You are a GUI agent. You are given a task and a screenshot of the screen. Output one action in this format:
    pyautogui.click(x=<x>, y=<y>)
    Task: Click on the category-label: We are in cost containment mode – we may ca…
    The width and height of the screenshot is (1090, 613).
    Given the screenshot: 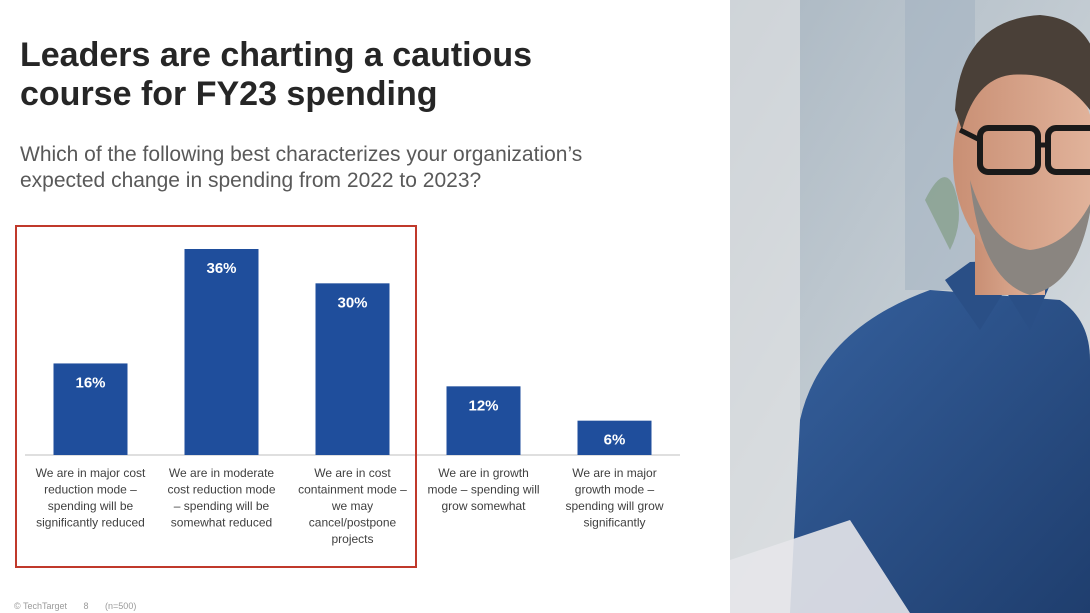 What is the action you would take?
    pyautogui.click(x=352, y=506)
    